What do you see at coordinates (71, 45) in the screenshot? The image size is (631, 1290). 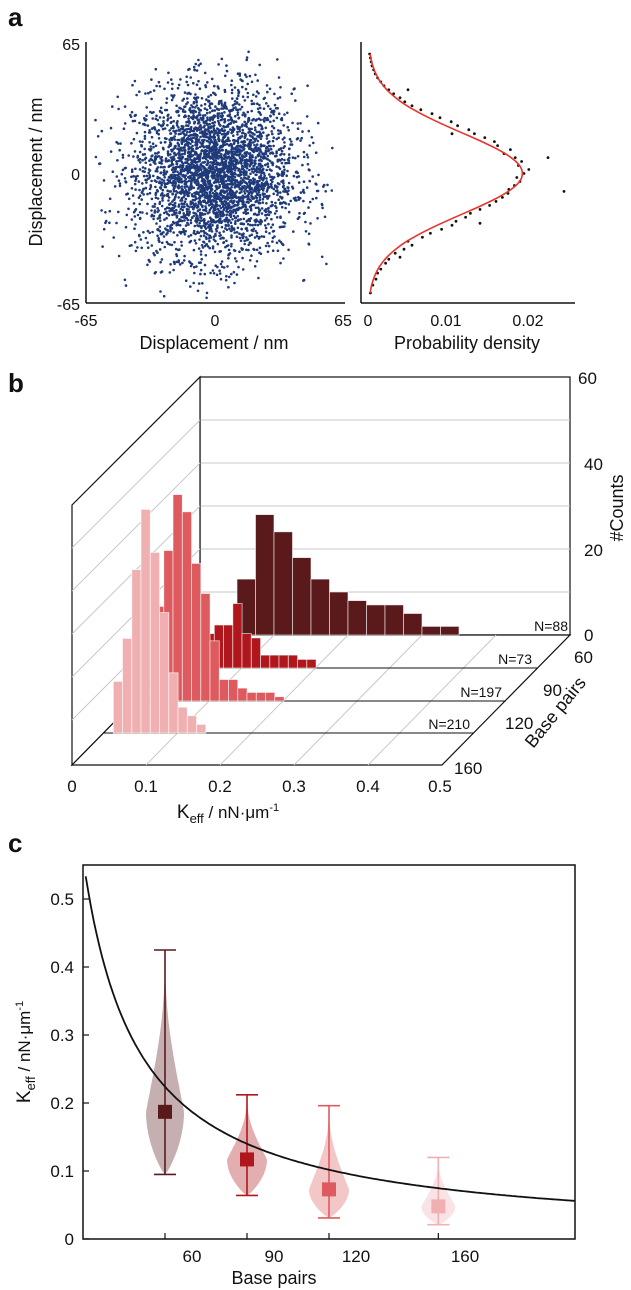 I see `y-tick-label-top: 65` at bounding box center [71, 45].